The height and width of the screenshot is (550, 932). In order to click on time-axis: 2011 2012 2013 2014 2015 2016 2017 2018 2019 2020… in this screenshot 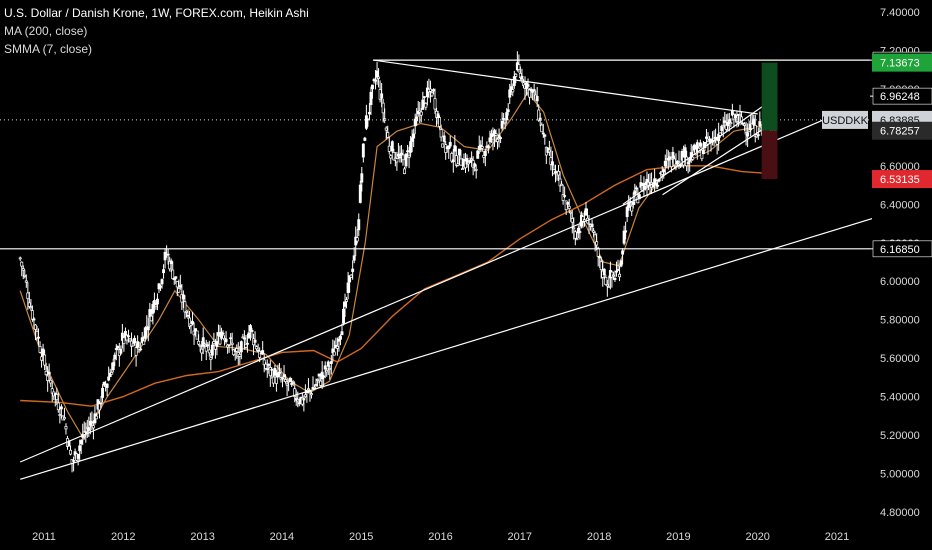, I will do `click(466, 536)`.